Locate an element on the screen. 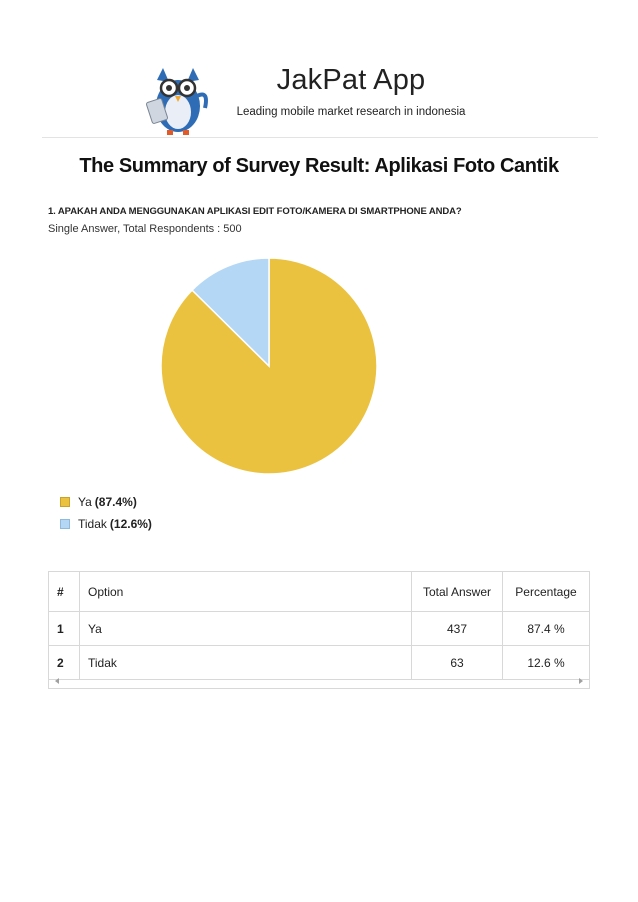 Image resolution: width=638 pixels, height=902 pixels. header-number: # is located at coordinates (64, 592).